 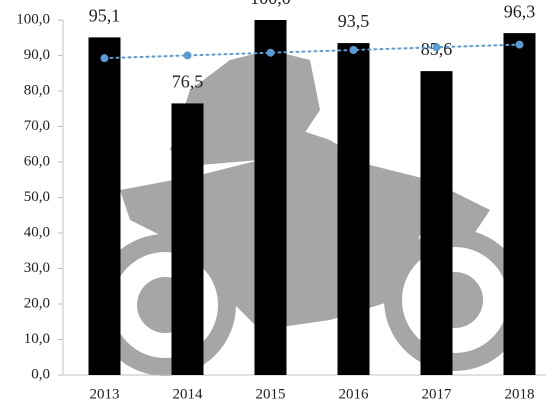 What do you see at coordinates (33, 19) in the screenshot?
I see `y-tick-label: 100,0` at bounding box center [33, 19].